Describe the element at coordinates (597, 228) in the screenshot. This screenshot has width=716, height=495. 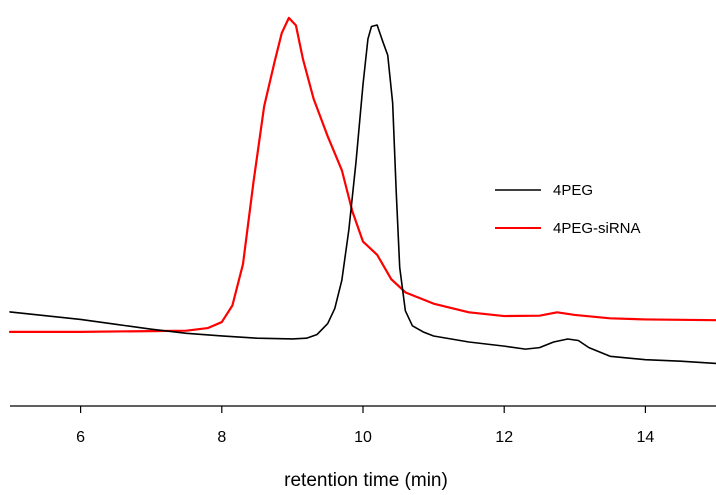
I see `legend-label-4peg-sirna: 4PEG-siRNA` at that location.